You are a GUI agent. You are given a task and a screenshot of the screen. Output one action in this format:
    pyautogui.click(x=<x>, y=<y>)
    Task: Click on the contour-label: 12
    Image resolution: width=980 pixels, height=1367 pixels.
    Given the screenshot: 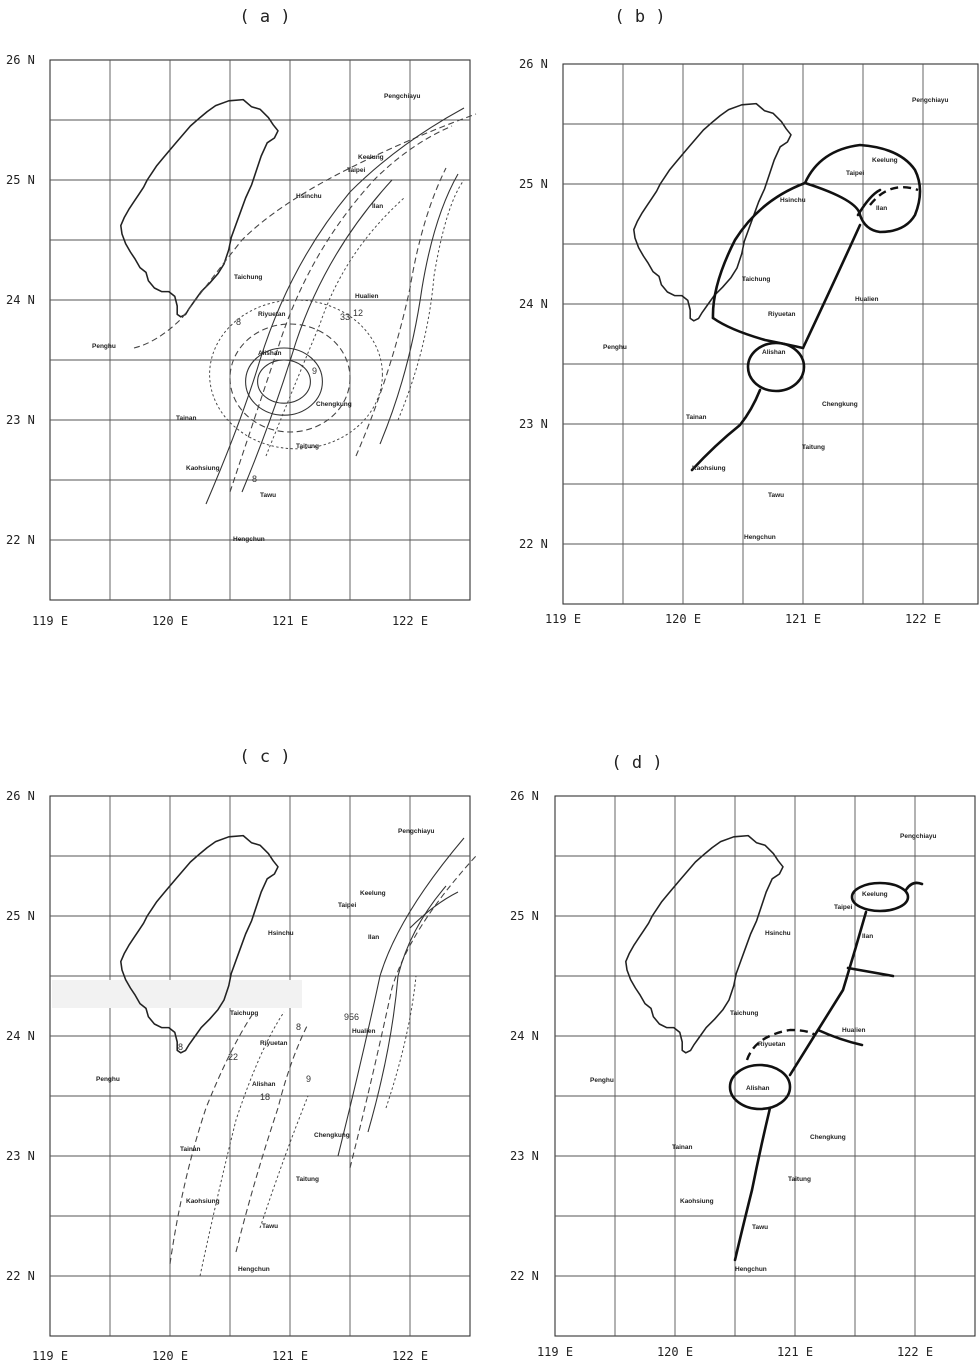 What is the action you would take?
    pyautogui.click(x=358, y=313)
    